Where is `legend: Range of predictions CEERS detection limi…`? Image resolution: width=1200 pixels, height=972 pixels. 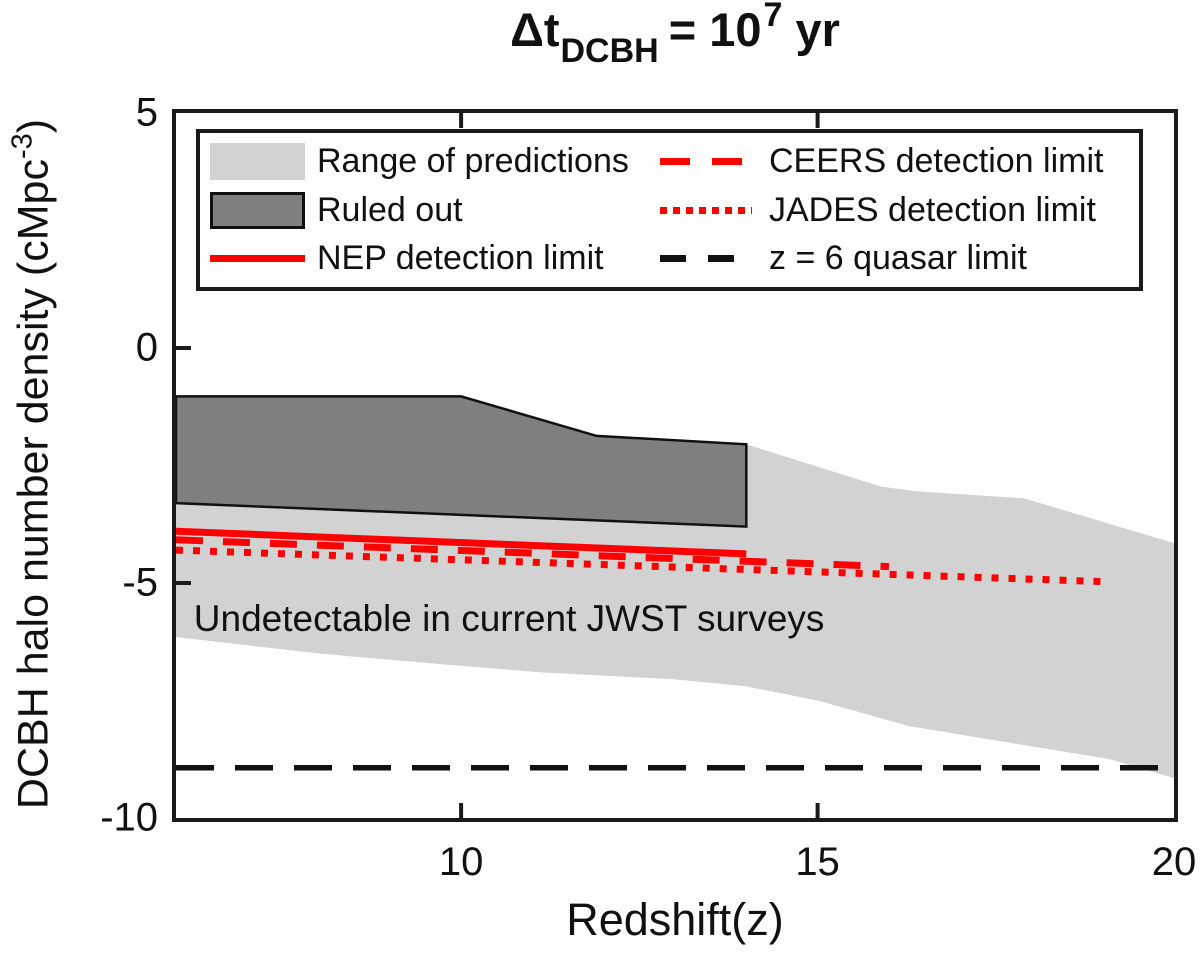 legend: Range of predictions CEERS detection limi… is located at coordinates (669, 210).